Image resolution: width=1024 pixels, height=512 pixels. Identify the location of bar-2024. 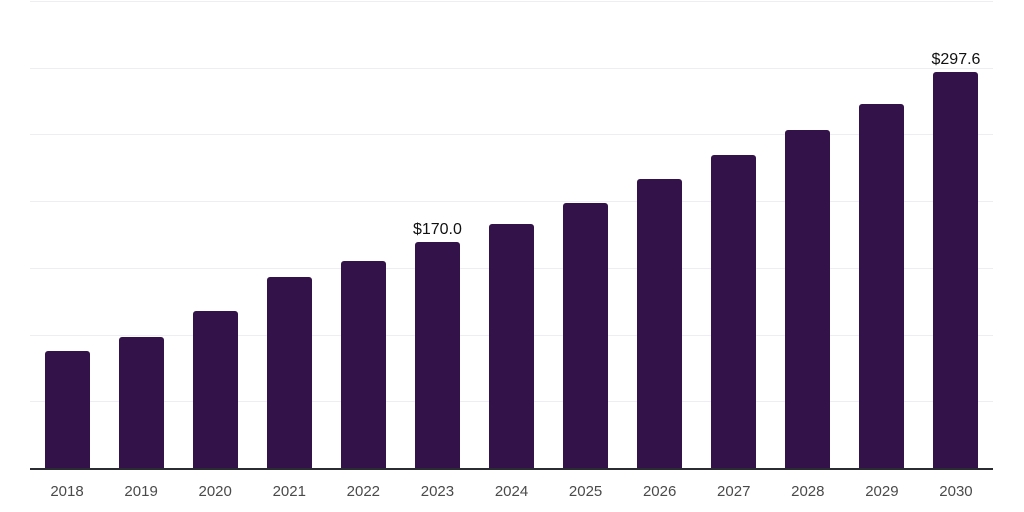
(511, 346).